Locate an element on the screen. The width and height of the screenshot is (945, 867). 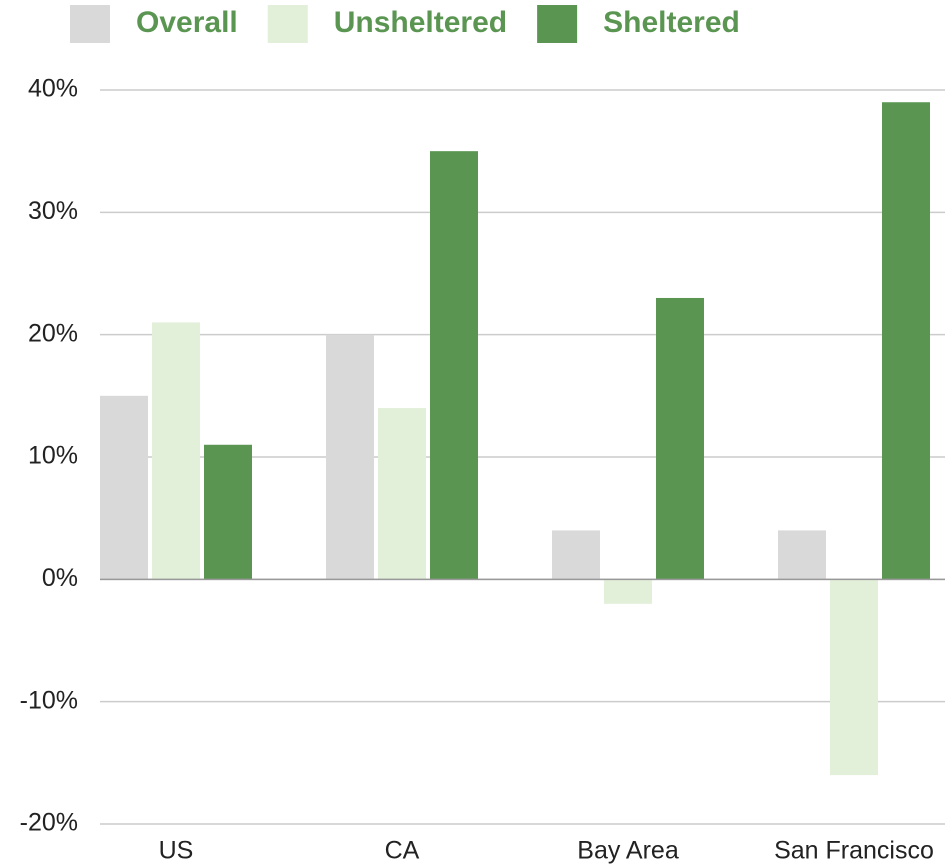
legend-text: Sheltered is located at coordinates (671, 22).